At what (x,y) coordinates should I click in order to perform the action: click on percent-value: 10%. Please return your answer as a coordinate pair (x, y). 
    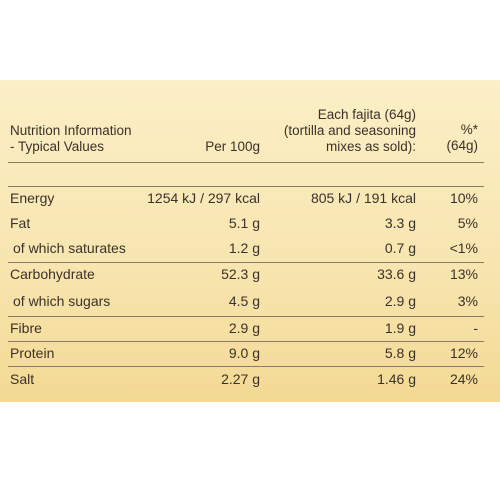
    Looking at the image, I should click on (463, 198).